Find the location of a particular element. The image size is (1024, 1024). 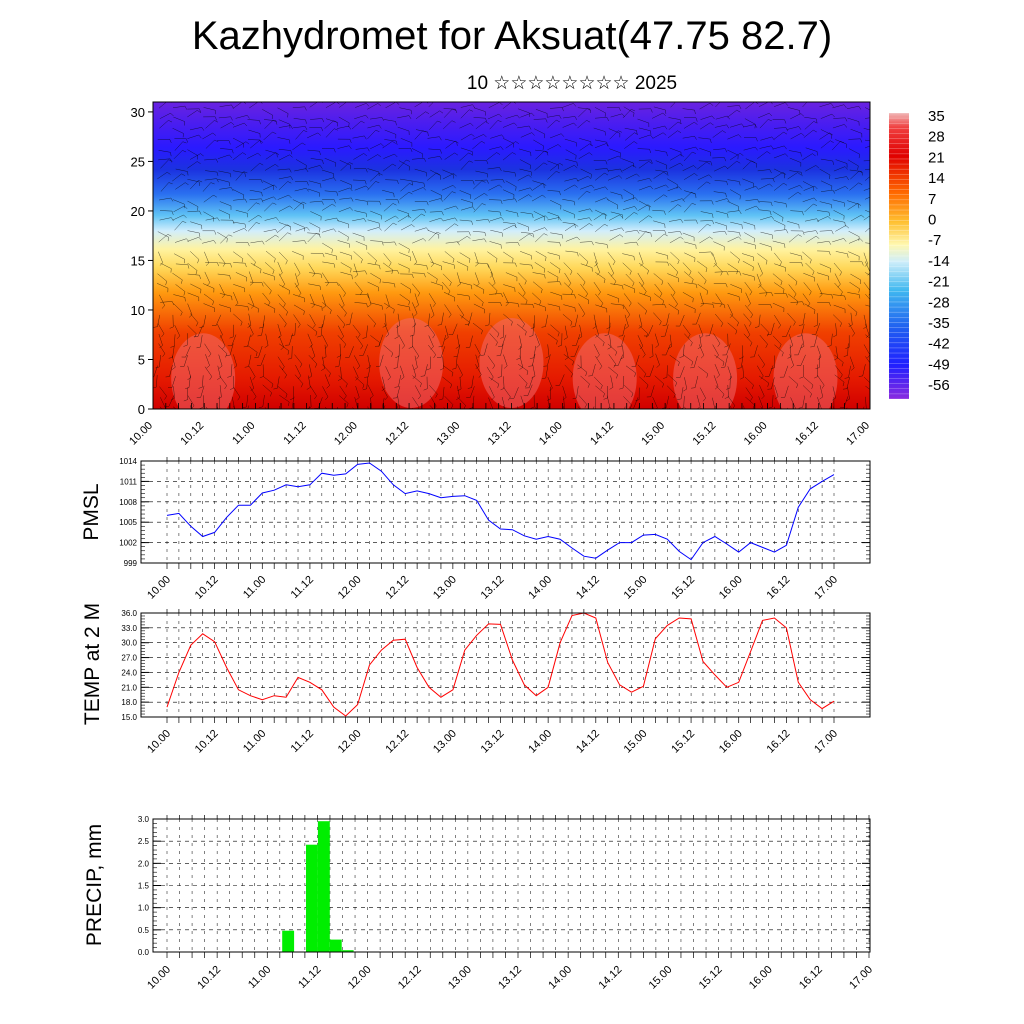

pmsl-x-tick-label: 14.12 is located at coordinates (588, 588).